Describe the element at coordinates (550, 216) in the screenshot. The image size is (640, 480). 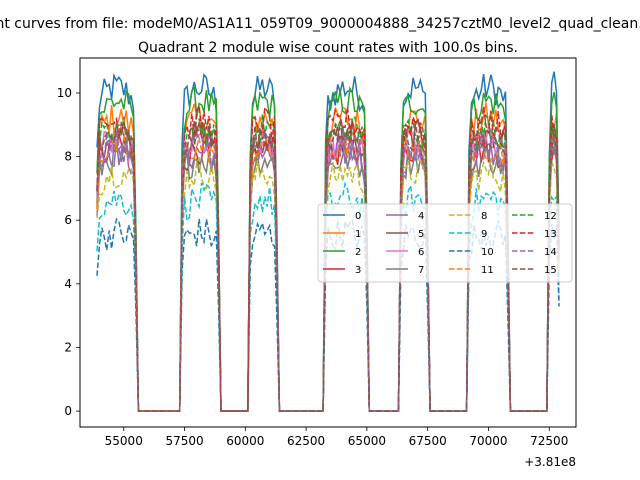
I see `legend-label-12: 12` at that location.